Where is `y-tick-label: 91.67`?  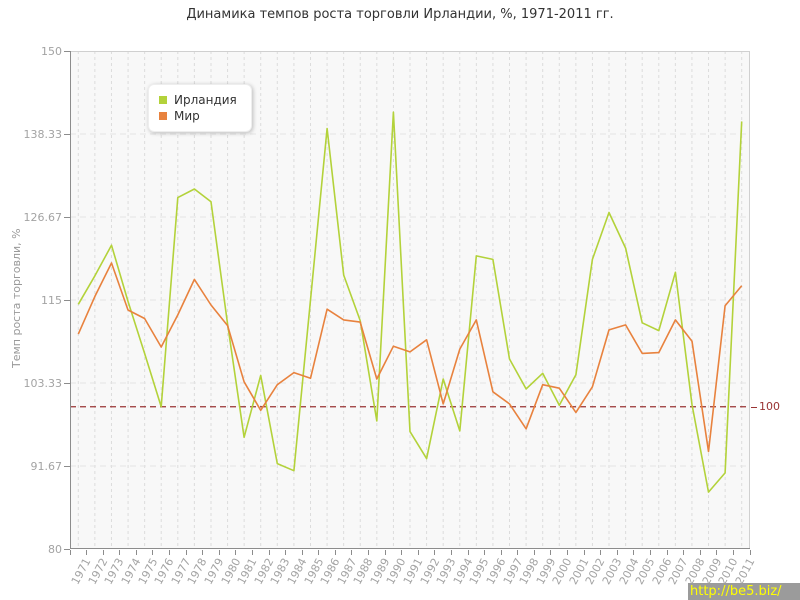
y-tick-label: 91.67 is located at coordinates (46, 466).